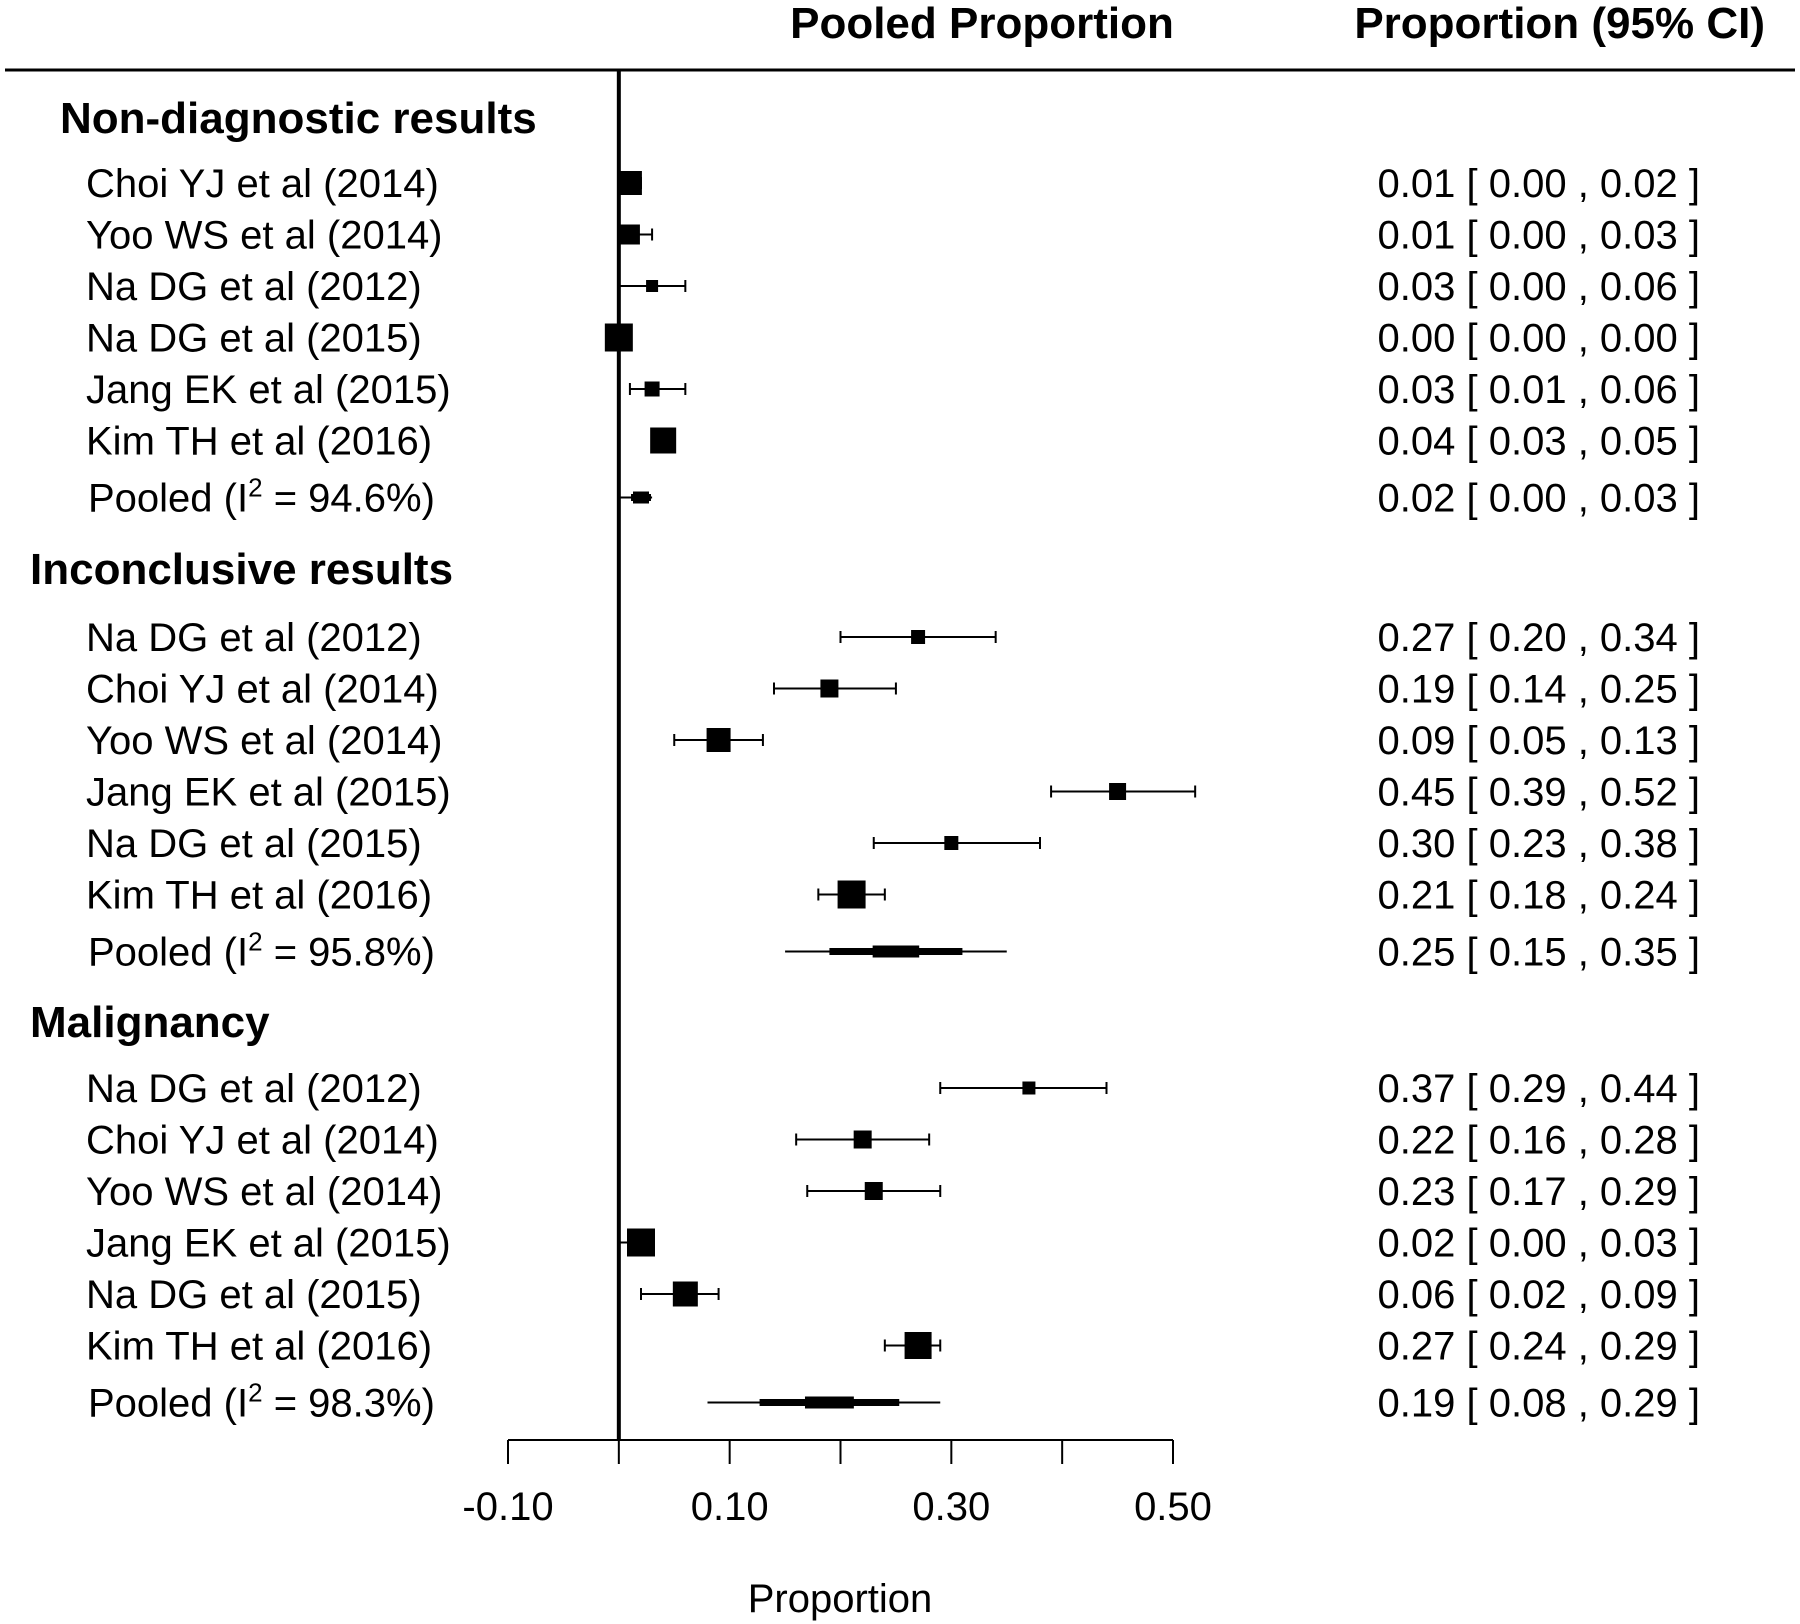 The image size is (1800, 1624). Describe the element at coordinates (349, 953) in the screenshot. I see `pooled-label-tail: = 95.8%)` at that location.